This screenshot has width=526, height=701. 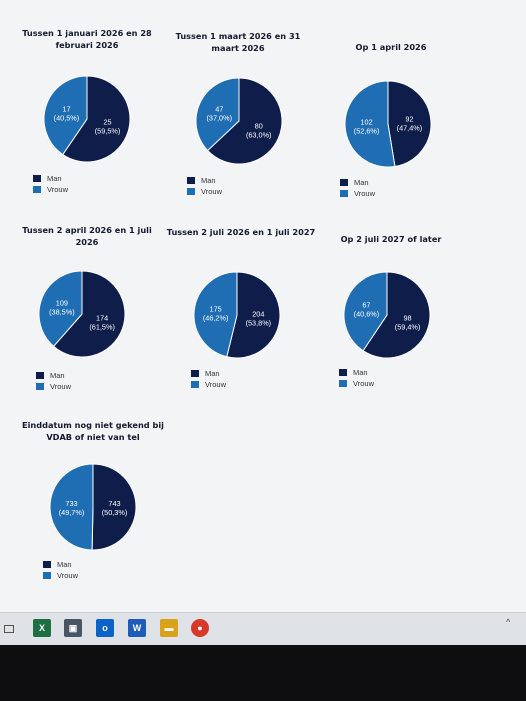 I want to click on pie-chart-einddatum-onbekend: 743(50,3%) 733(49,7%), so click(x=93, y=507).